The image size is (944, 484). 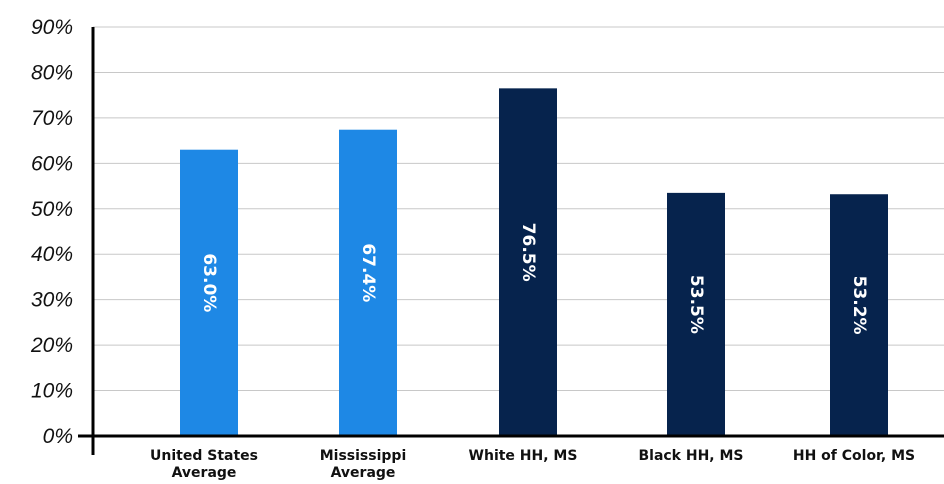 I want to click on y-tick-label: 10%, so click(x=52, y=391).